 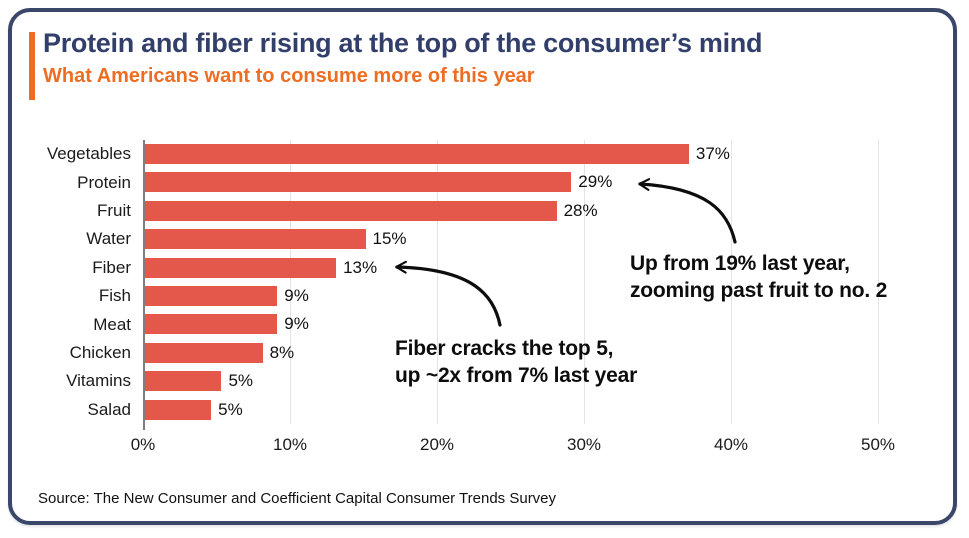 I want to click on bar-value-water: 15%, so click(x=389, y=239).